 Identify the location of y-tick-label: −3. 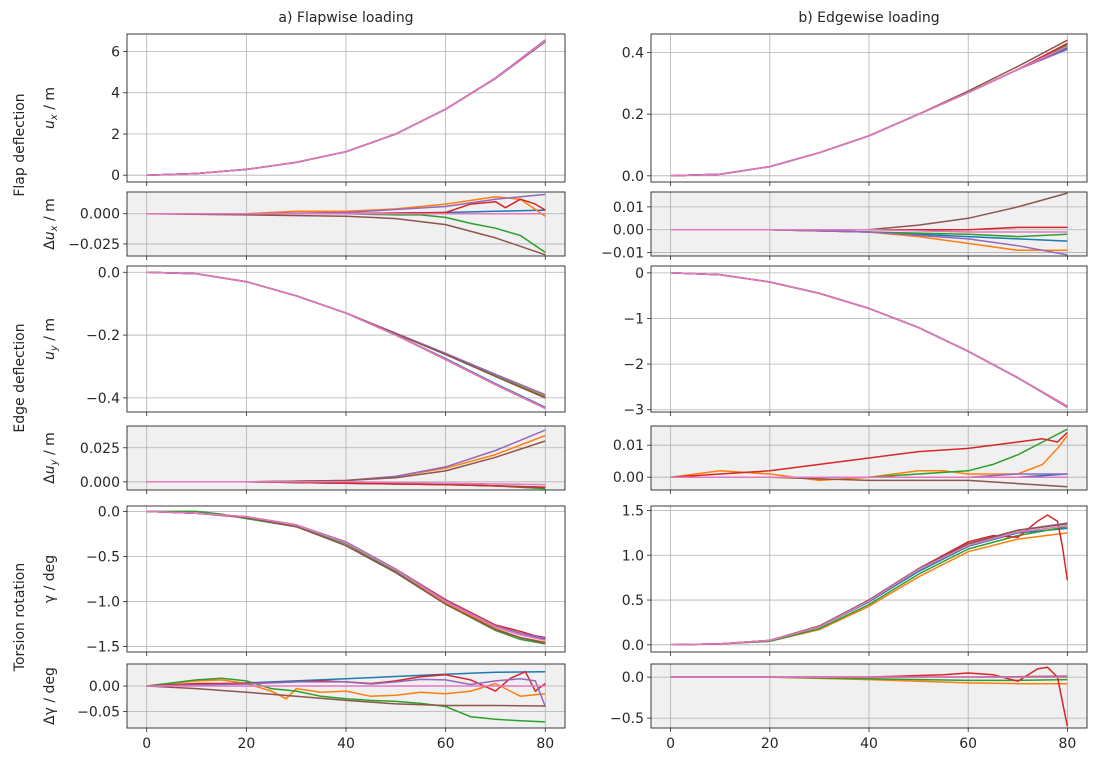
(633, 411).